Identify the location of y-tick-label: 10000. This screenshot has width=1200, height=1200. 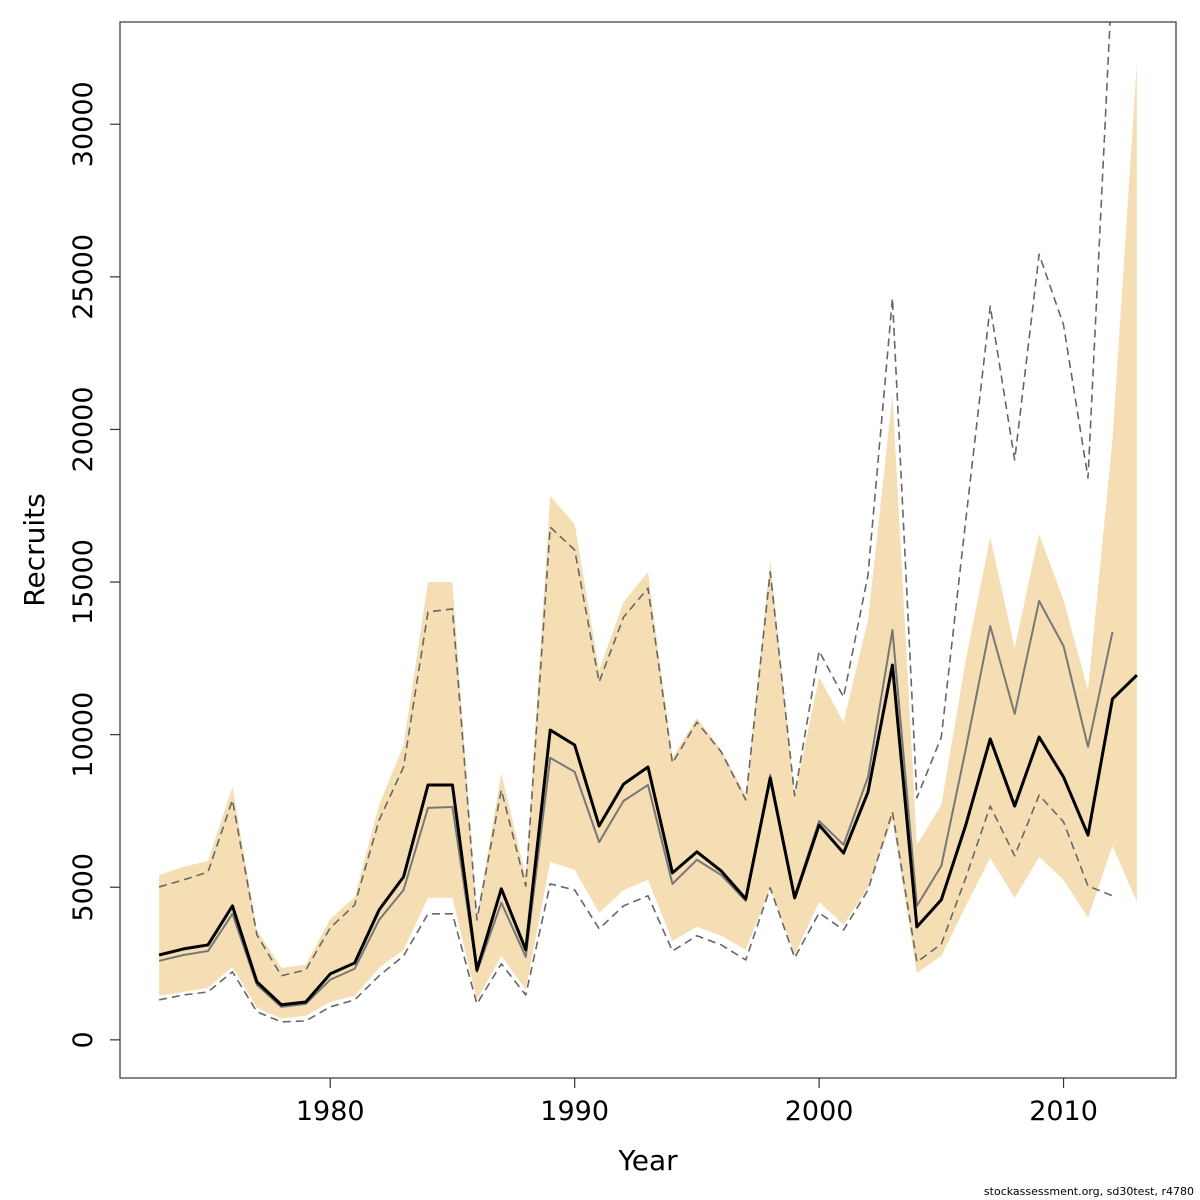
(83, 735).